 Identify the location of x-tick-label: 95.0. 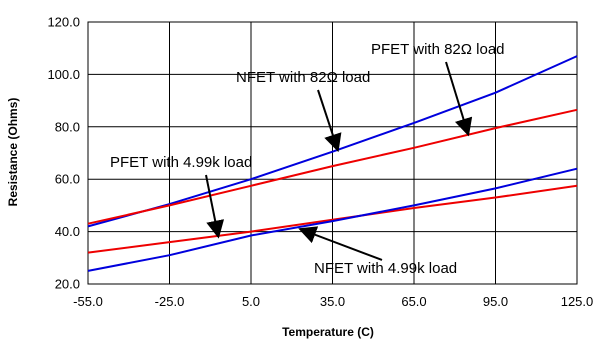
(495, 301).